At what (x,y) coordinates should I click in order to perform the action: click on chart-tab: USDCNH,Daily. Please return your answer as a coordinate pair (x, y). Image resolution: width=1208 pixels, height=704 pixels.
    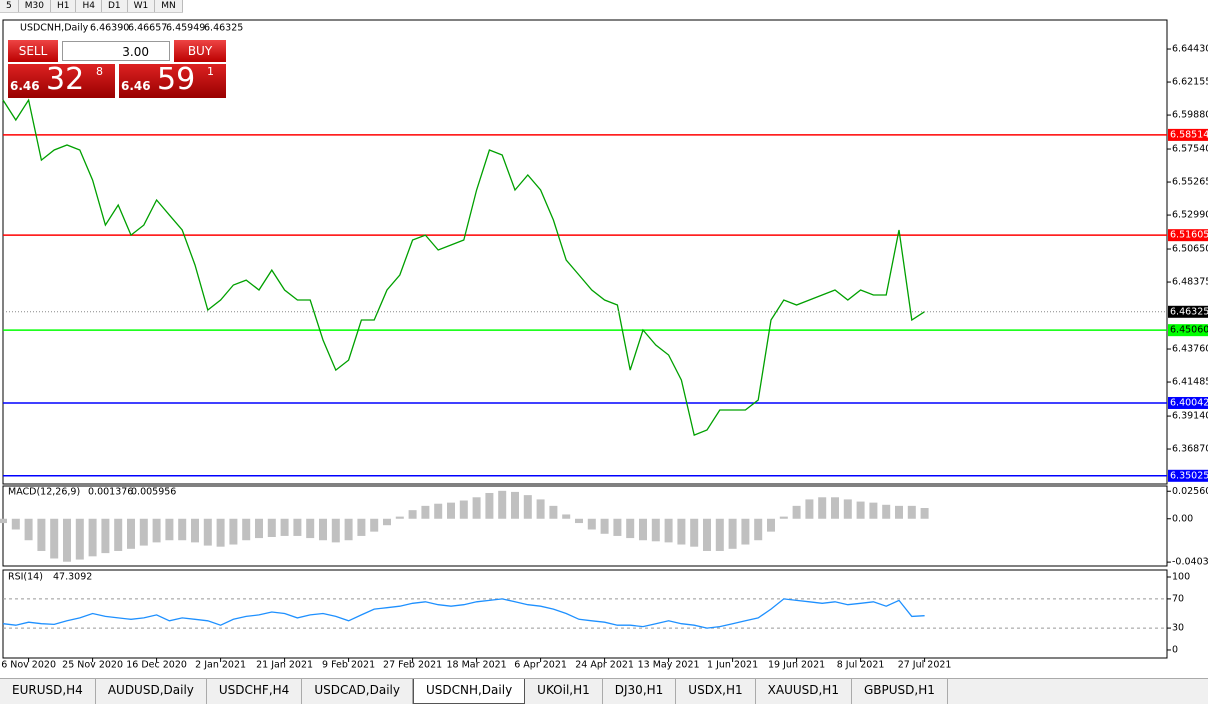
    Looking at the image, I should click on (469, 691).